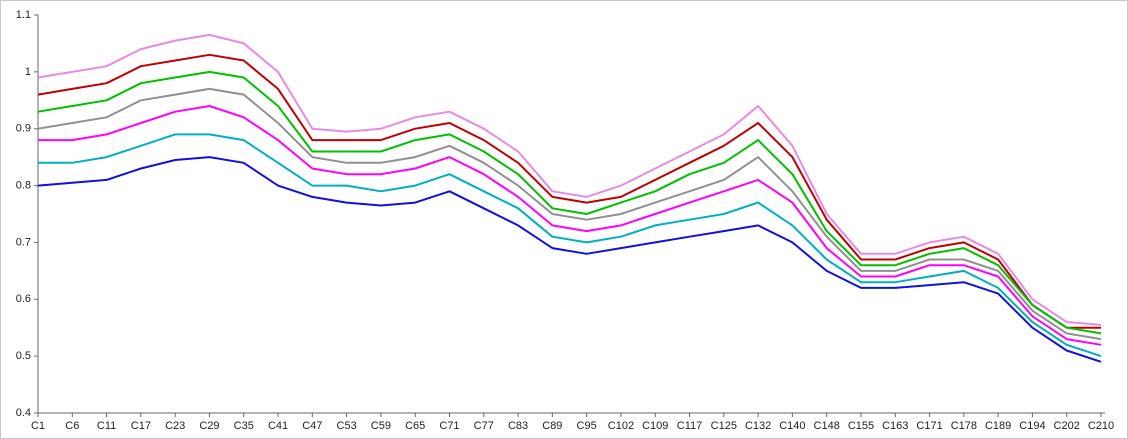 This screenshot has height=439, width=1128. I want to click on x-tick-label: C117, so click(689, 426).